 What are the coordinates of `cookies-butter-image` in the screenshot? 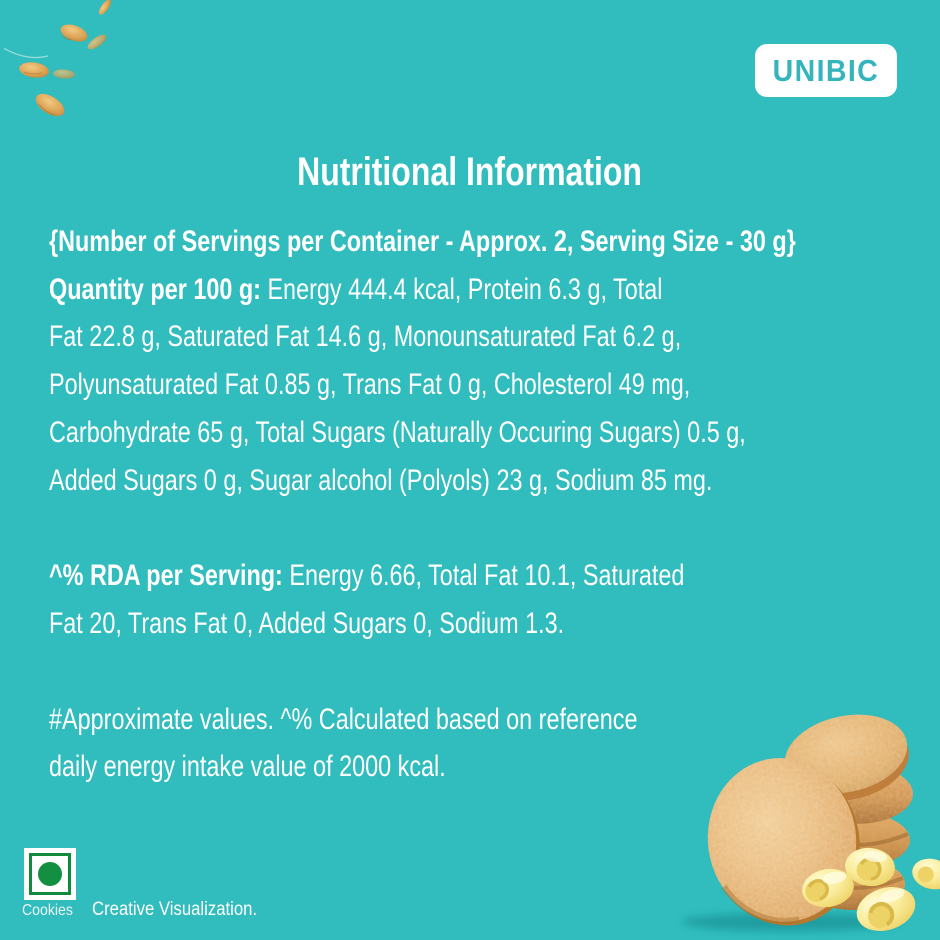 It's located at (811, 823).